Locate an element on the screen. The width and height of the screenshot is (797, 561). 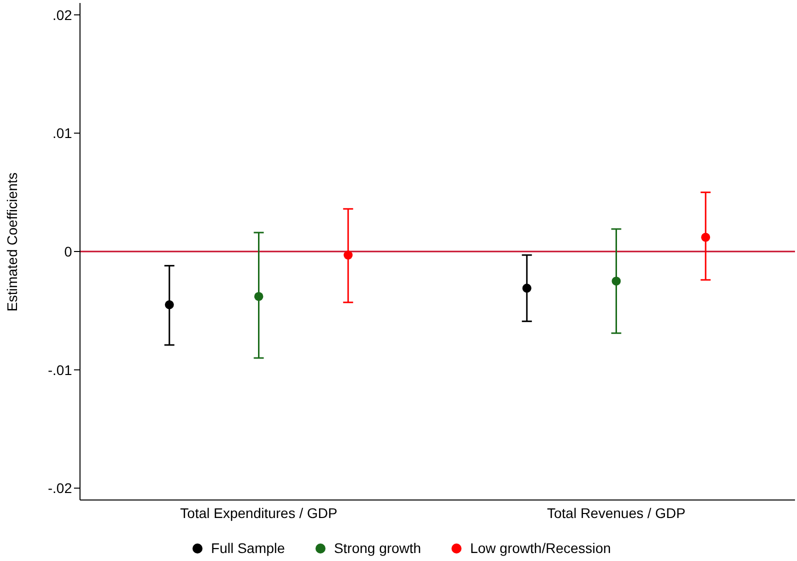
y-axis-title: Estimated Coefficients is located at coordinates (12, 242).